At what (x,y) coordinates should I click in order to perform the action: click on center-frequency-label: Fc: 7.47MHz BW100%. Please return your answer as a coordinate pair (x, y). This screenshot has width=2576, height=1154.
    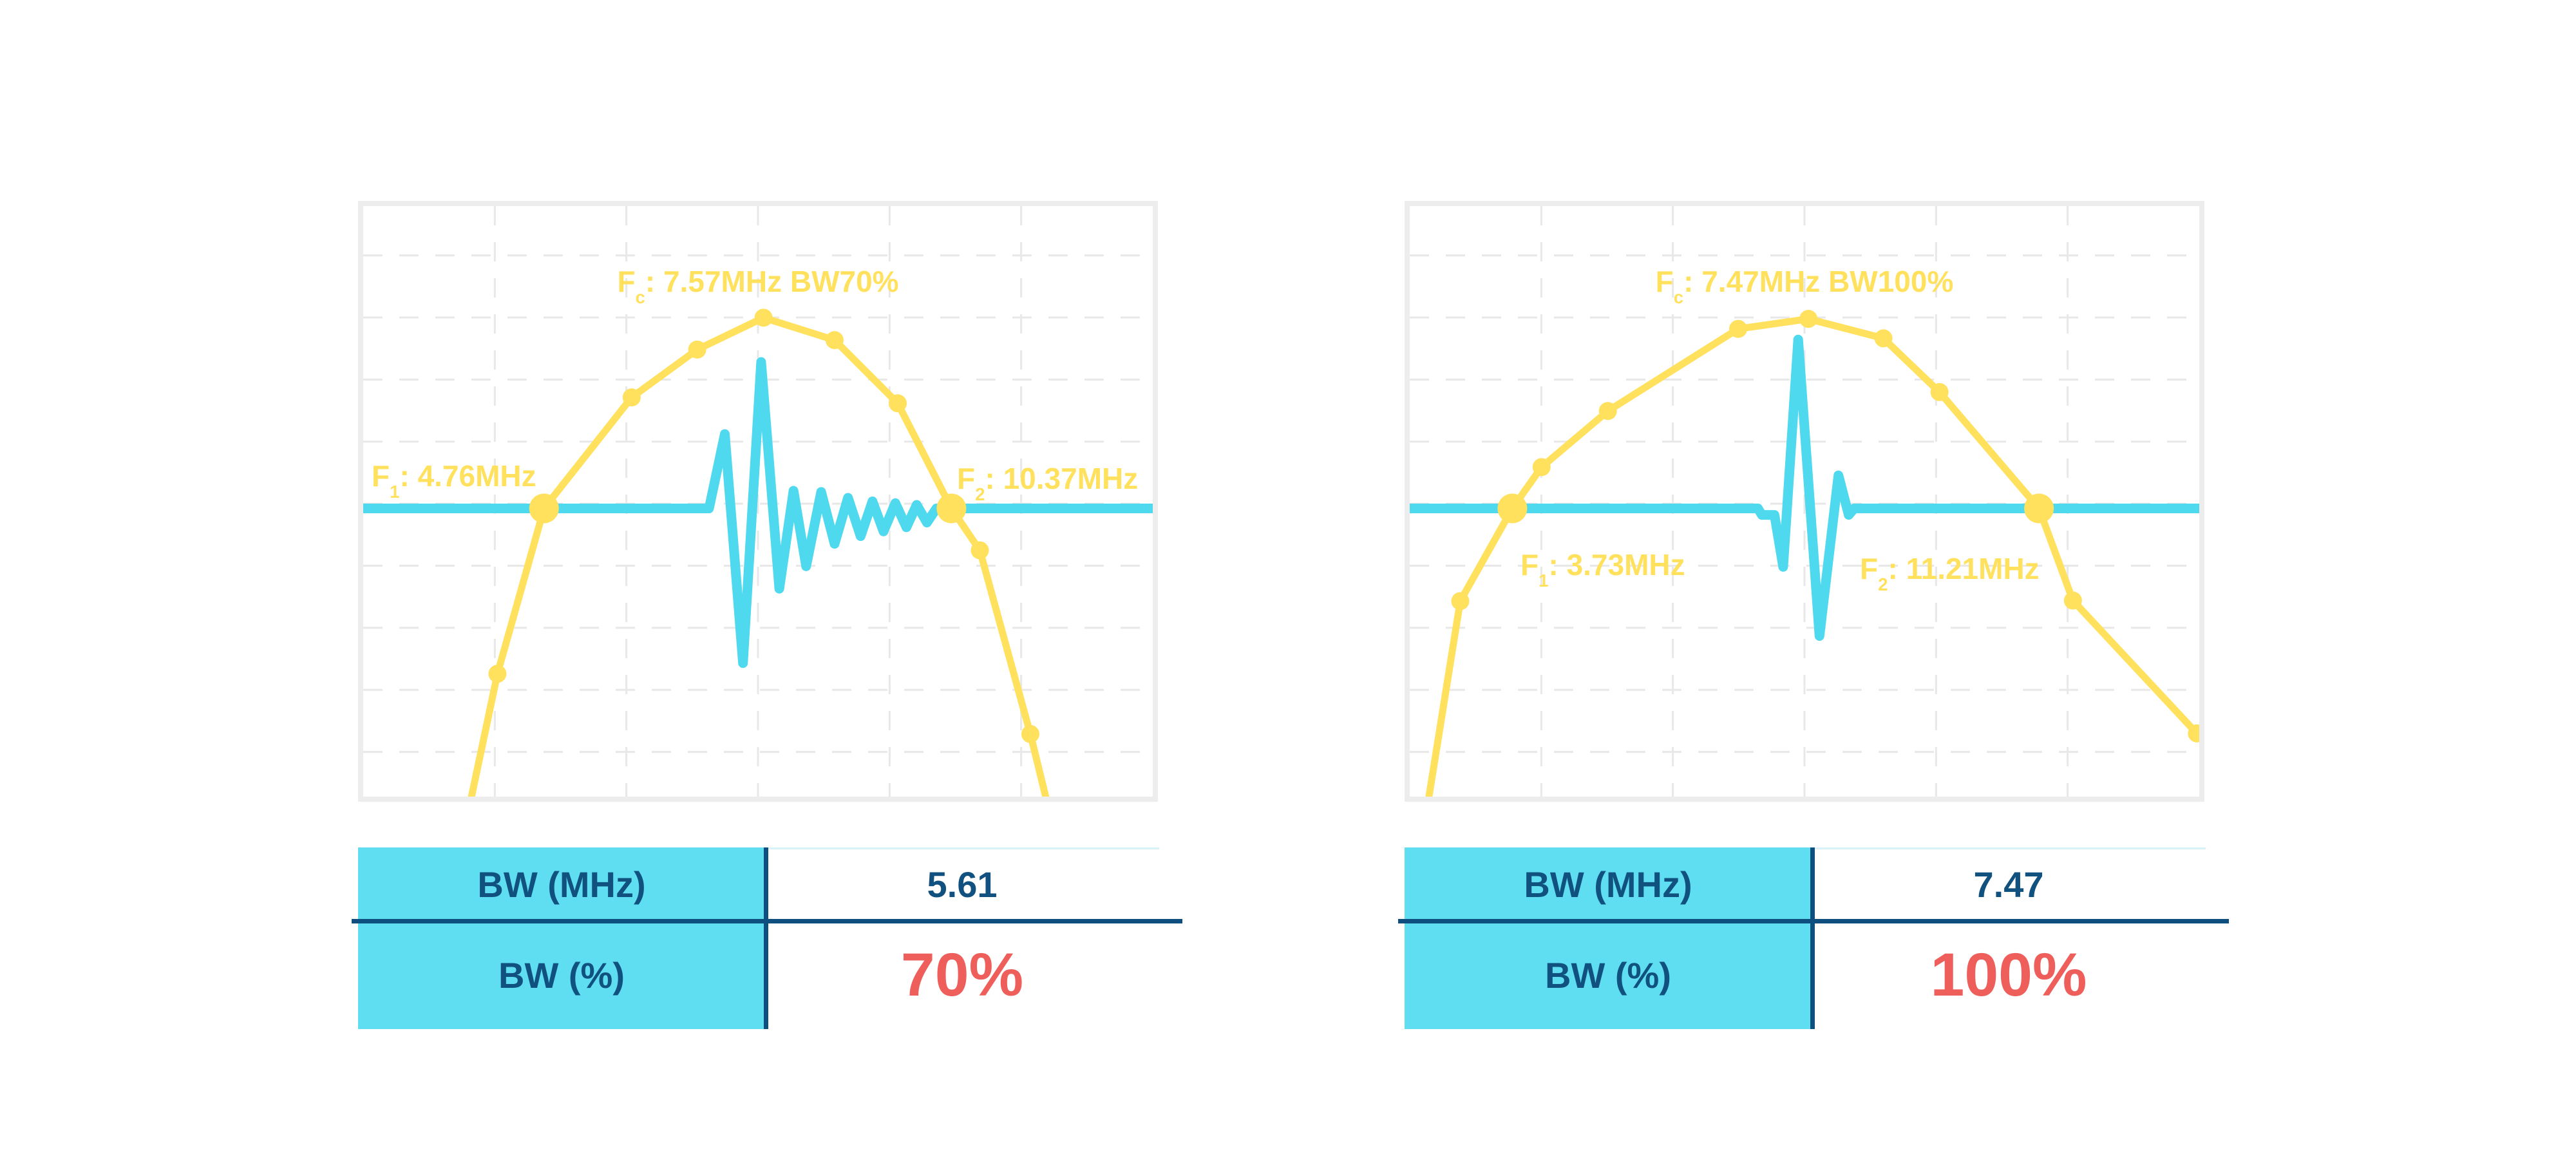
    Looking at the image, I should click on (1805, 286).